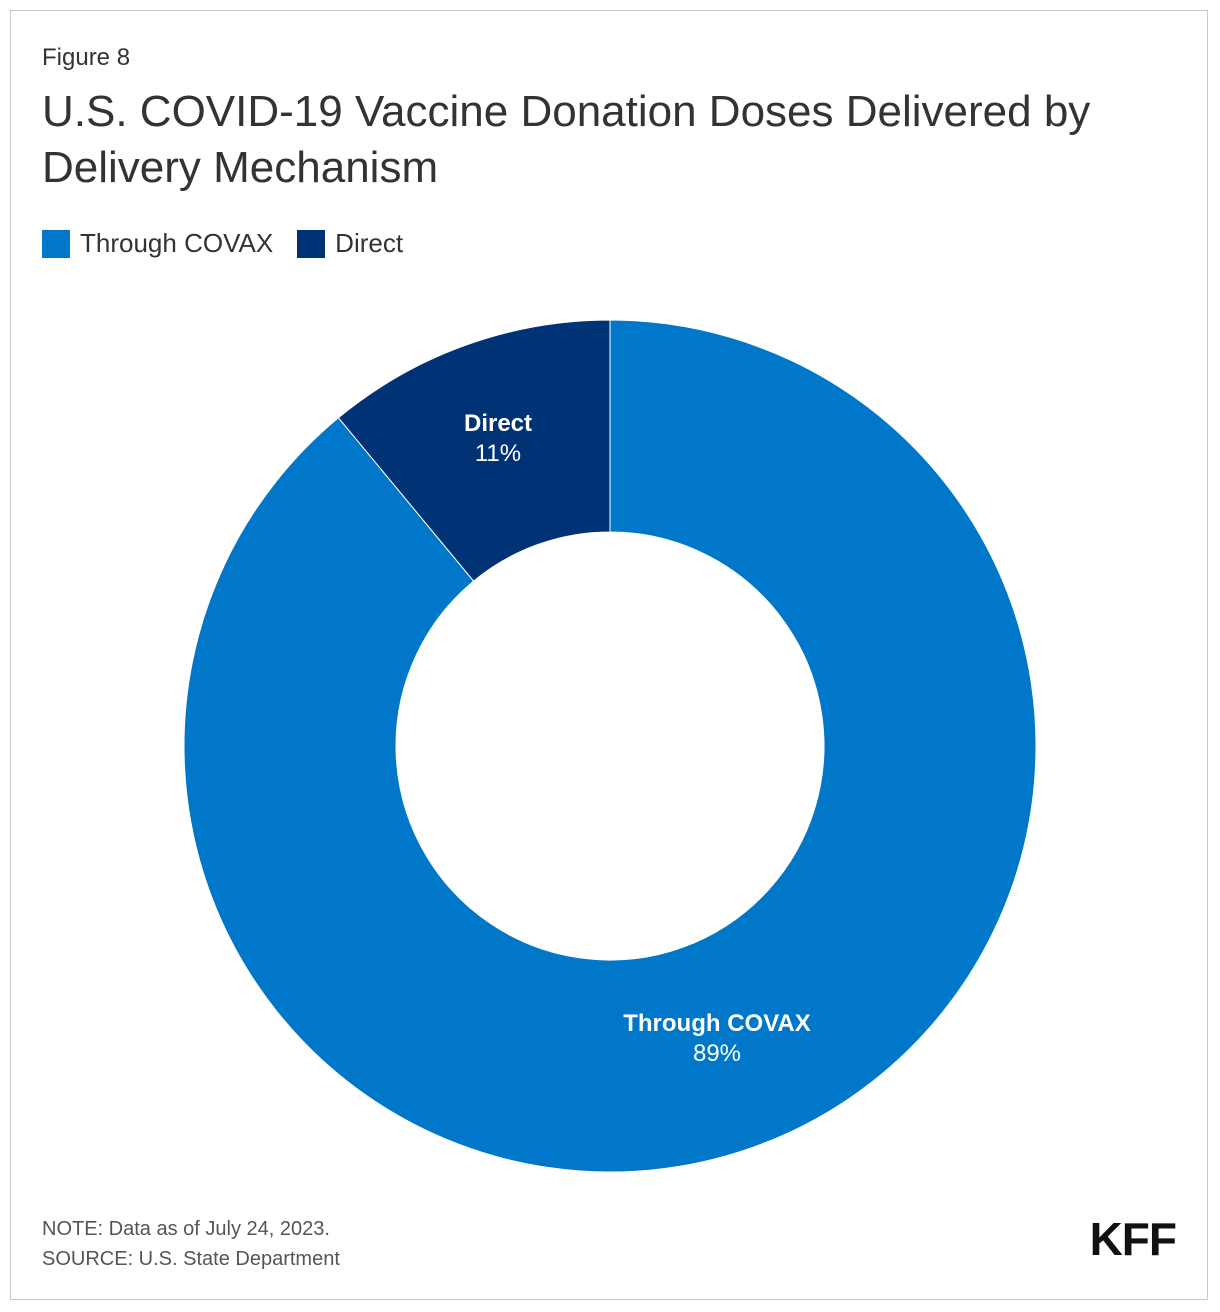  I want to click on legend-label-direct: Direct, so click(369, 243).